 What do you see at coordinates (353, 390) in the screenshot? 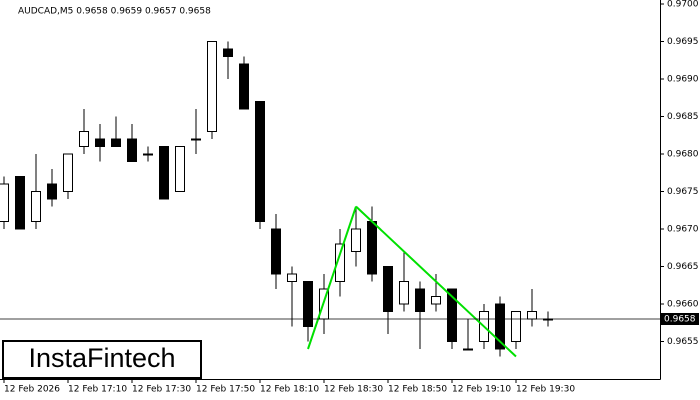
I see `x-tick-label: 12 Feb 18:30` at bounding box center [353, 390].